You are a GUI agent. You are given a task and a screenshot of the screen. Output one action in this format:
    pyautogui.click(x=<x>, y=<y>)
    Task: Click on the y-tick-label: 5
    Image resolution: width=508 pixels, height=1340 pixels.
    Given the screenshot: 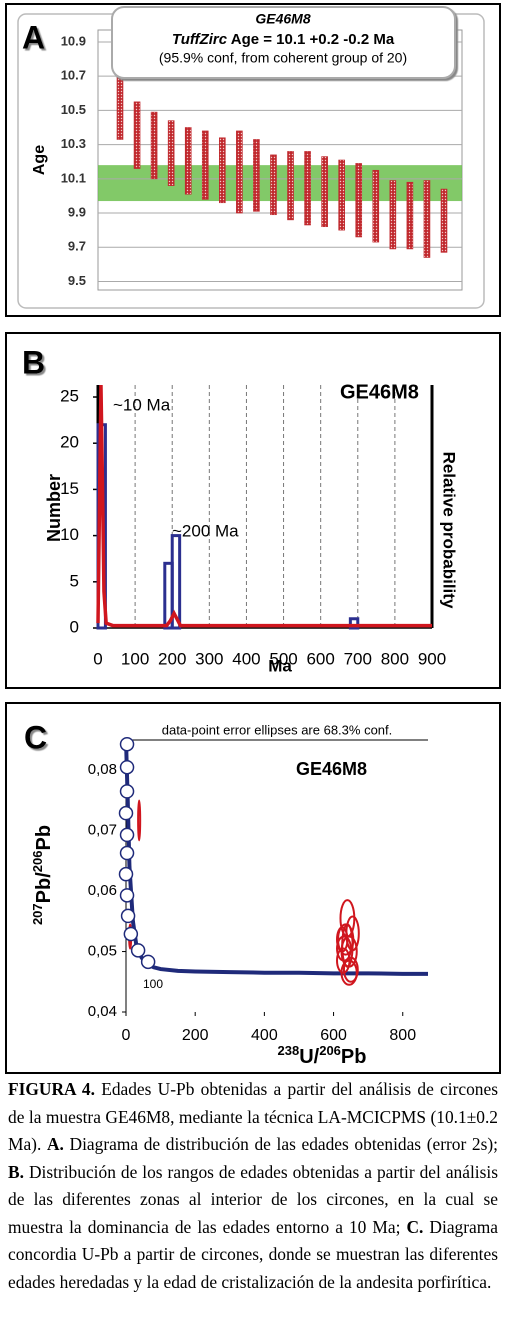 What is the action you would take?
    pyautogui.click(x=74, y=580)
    